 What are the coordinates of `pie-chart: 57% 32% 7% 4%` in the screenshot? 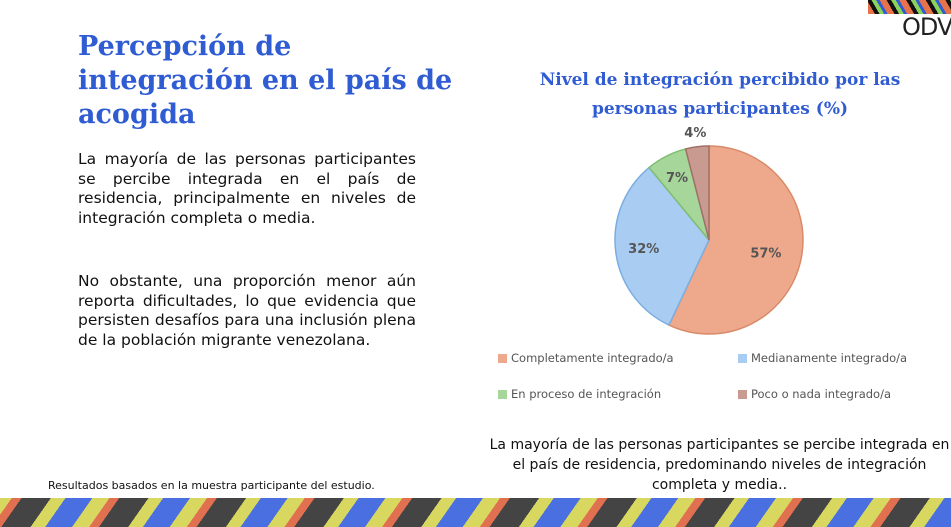 It's located at (709, 230).